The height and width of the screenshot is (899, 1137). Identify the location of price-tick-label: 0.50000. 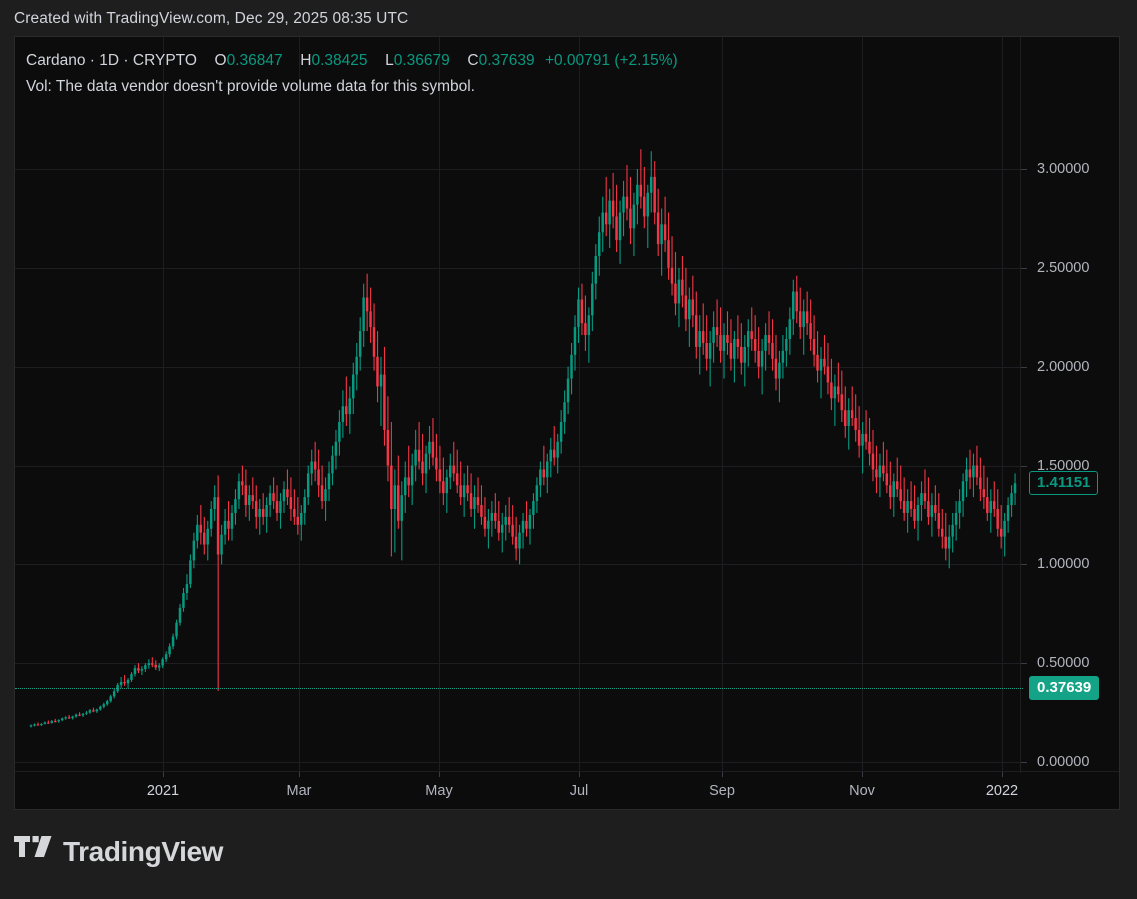
(1063, 663).